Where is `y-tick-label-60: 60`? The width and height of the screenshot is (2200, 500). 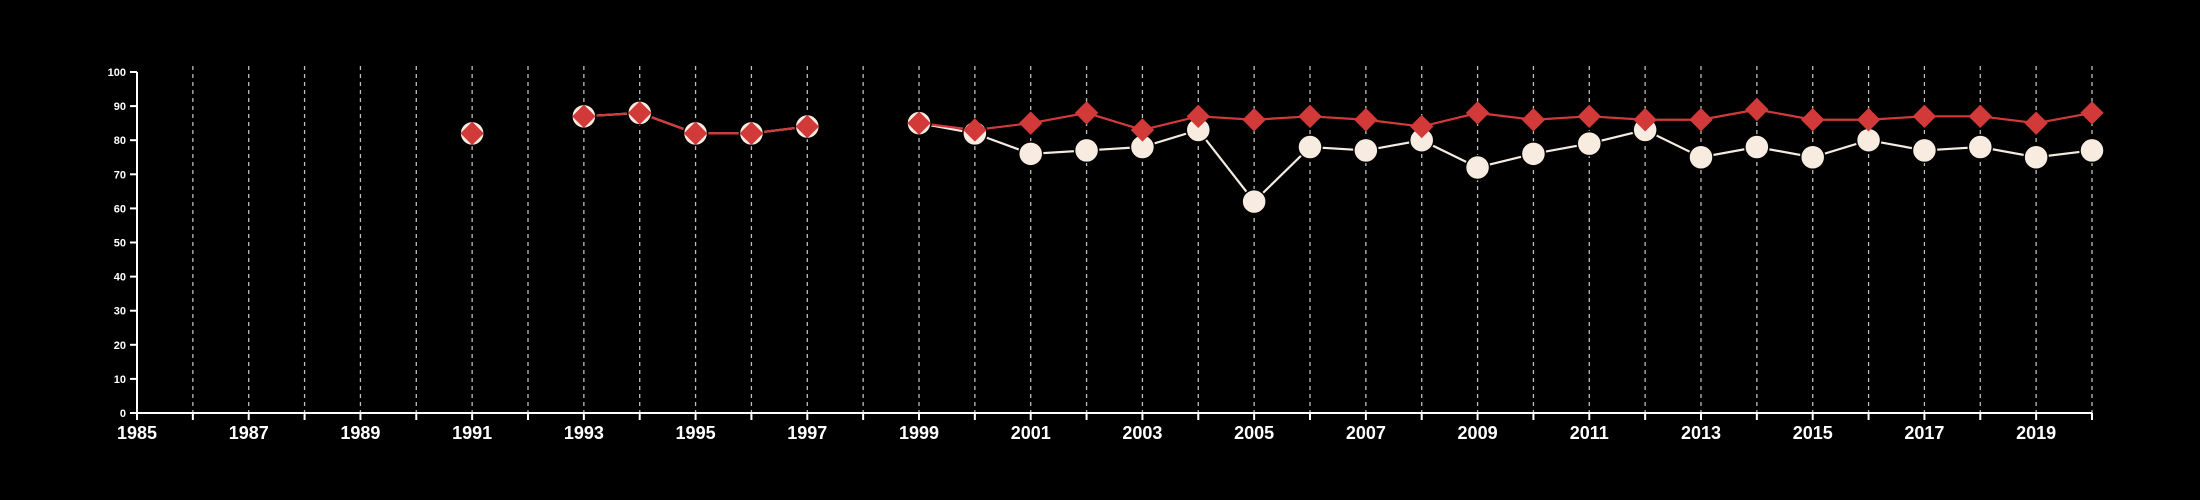 y-tick-label-60: 60 is located at coordinates (120, 209).